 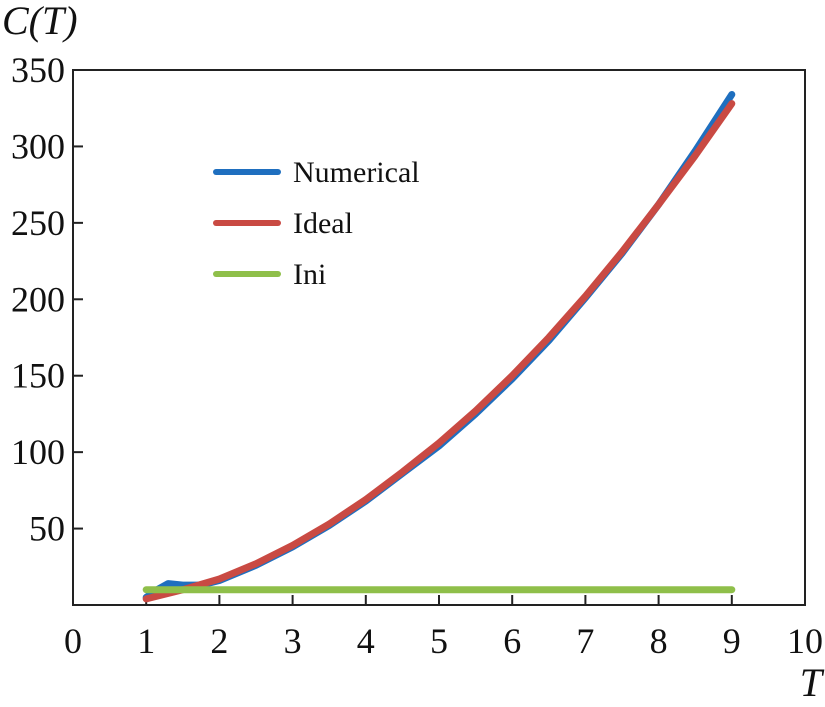 I want to click on x-axis-title: T, so click(x=812, y=682).